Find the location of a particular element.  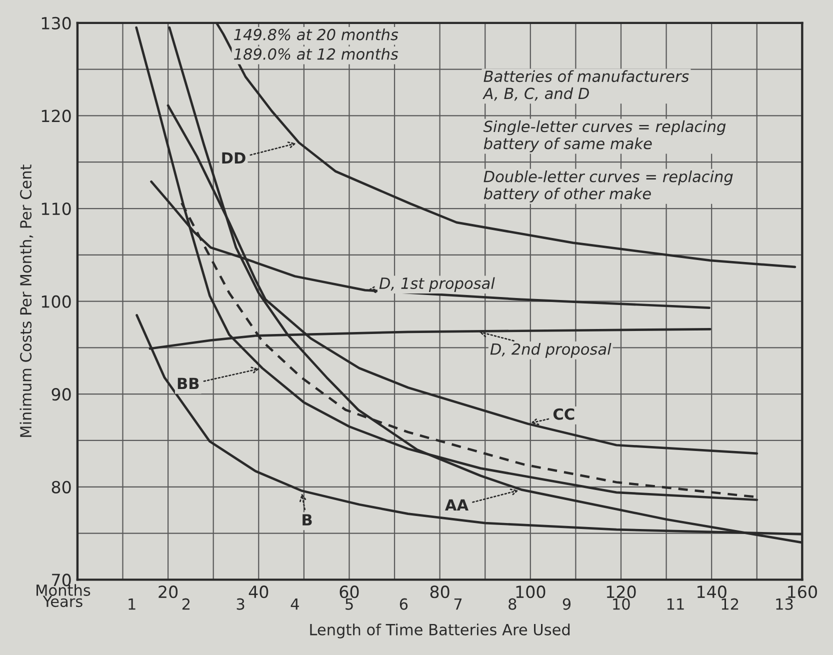

x2-tick-label: 3 is located at coordinates (240, 604).